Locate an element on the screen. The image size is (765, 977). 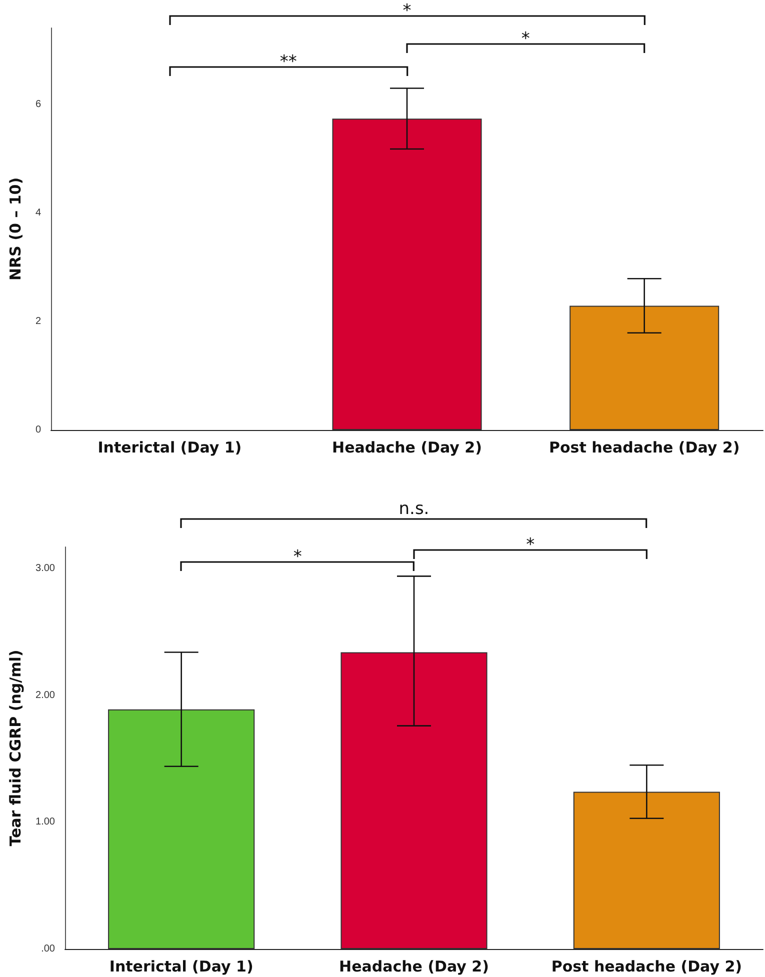
y-tick-label: 6 is located at coordinates (38, 104).